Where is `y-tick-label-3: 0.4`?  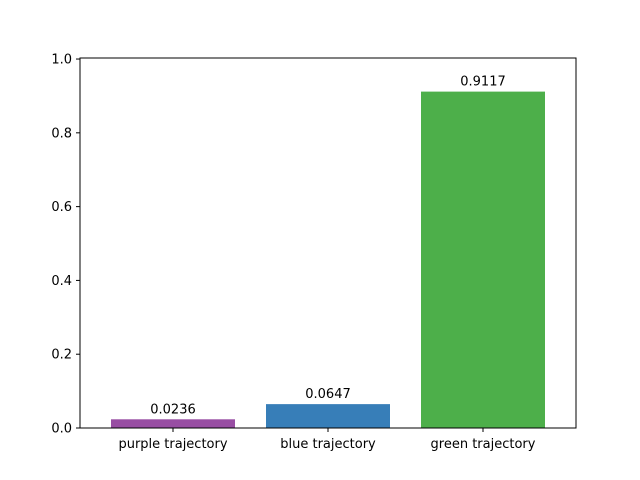
y-tick-label-3: 0.4 is located at coordinates (61, 281).